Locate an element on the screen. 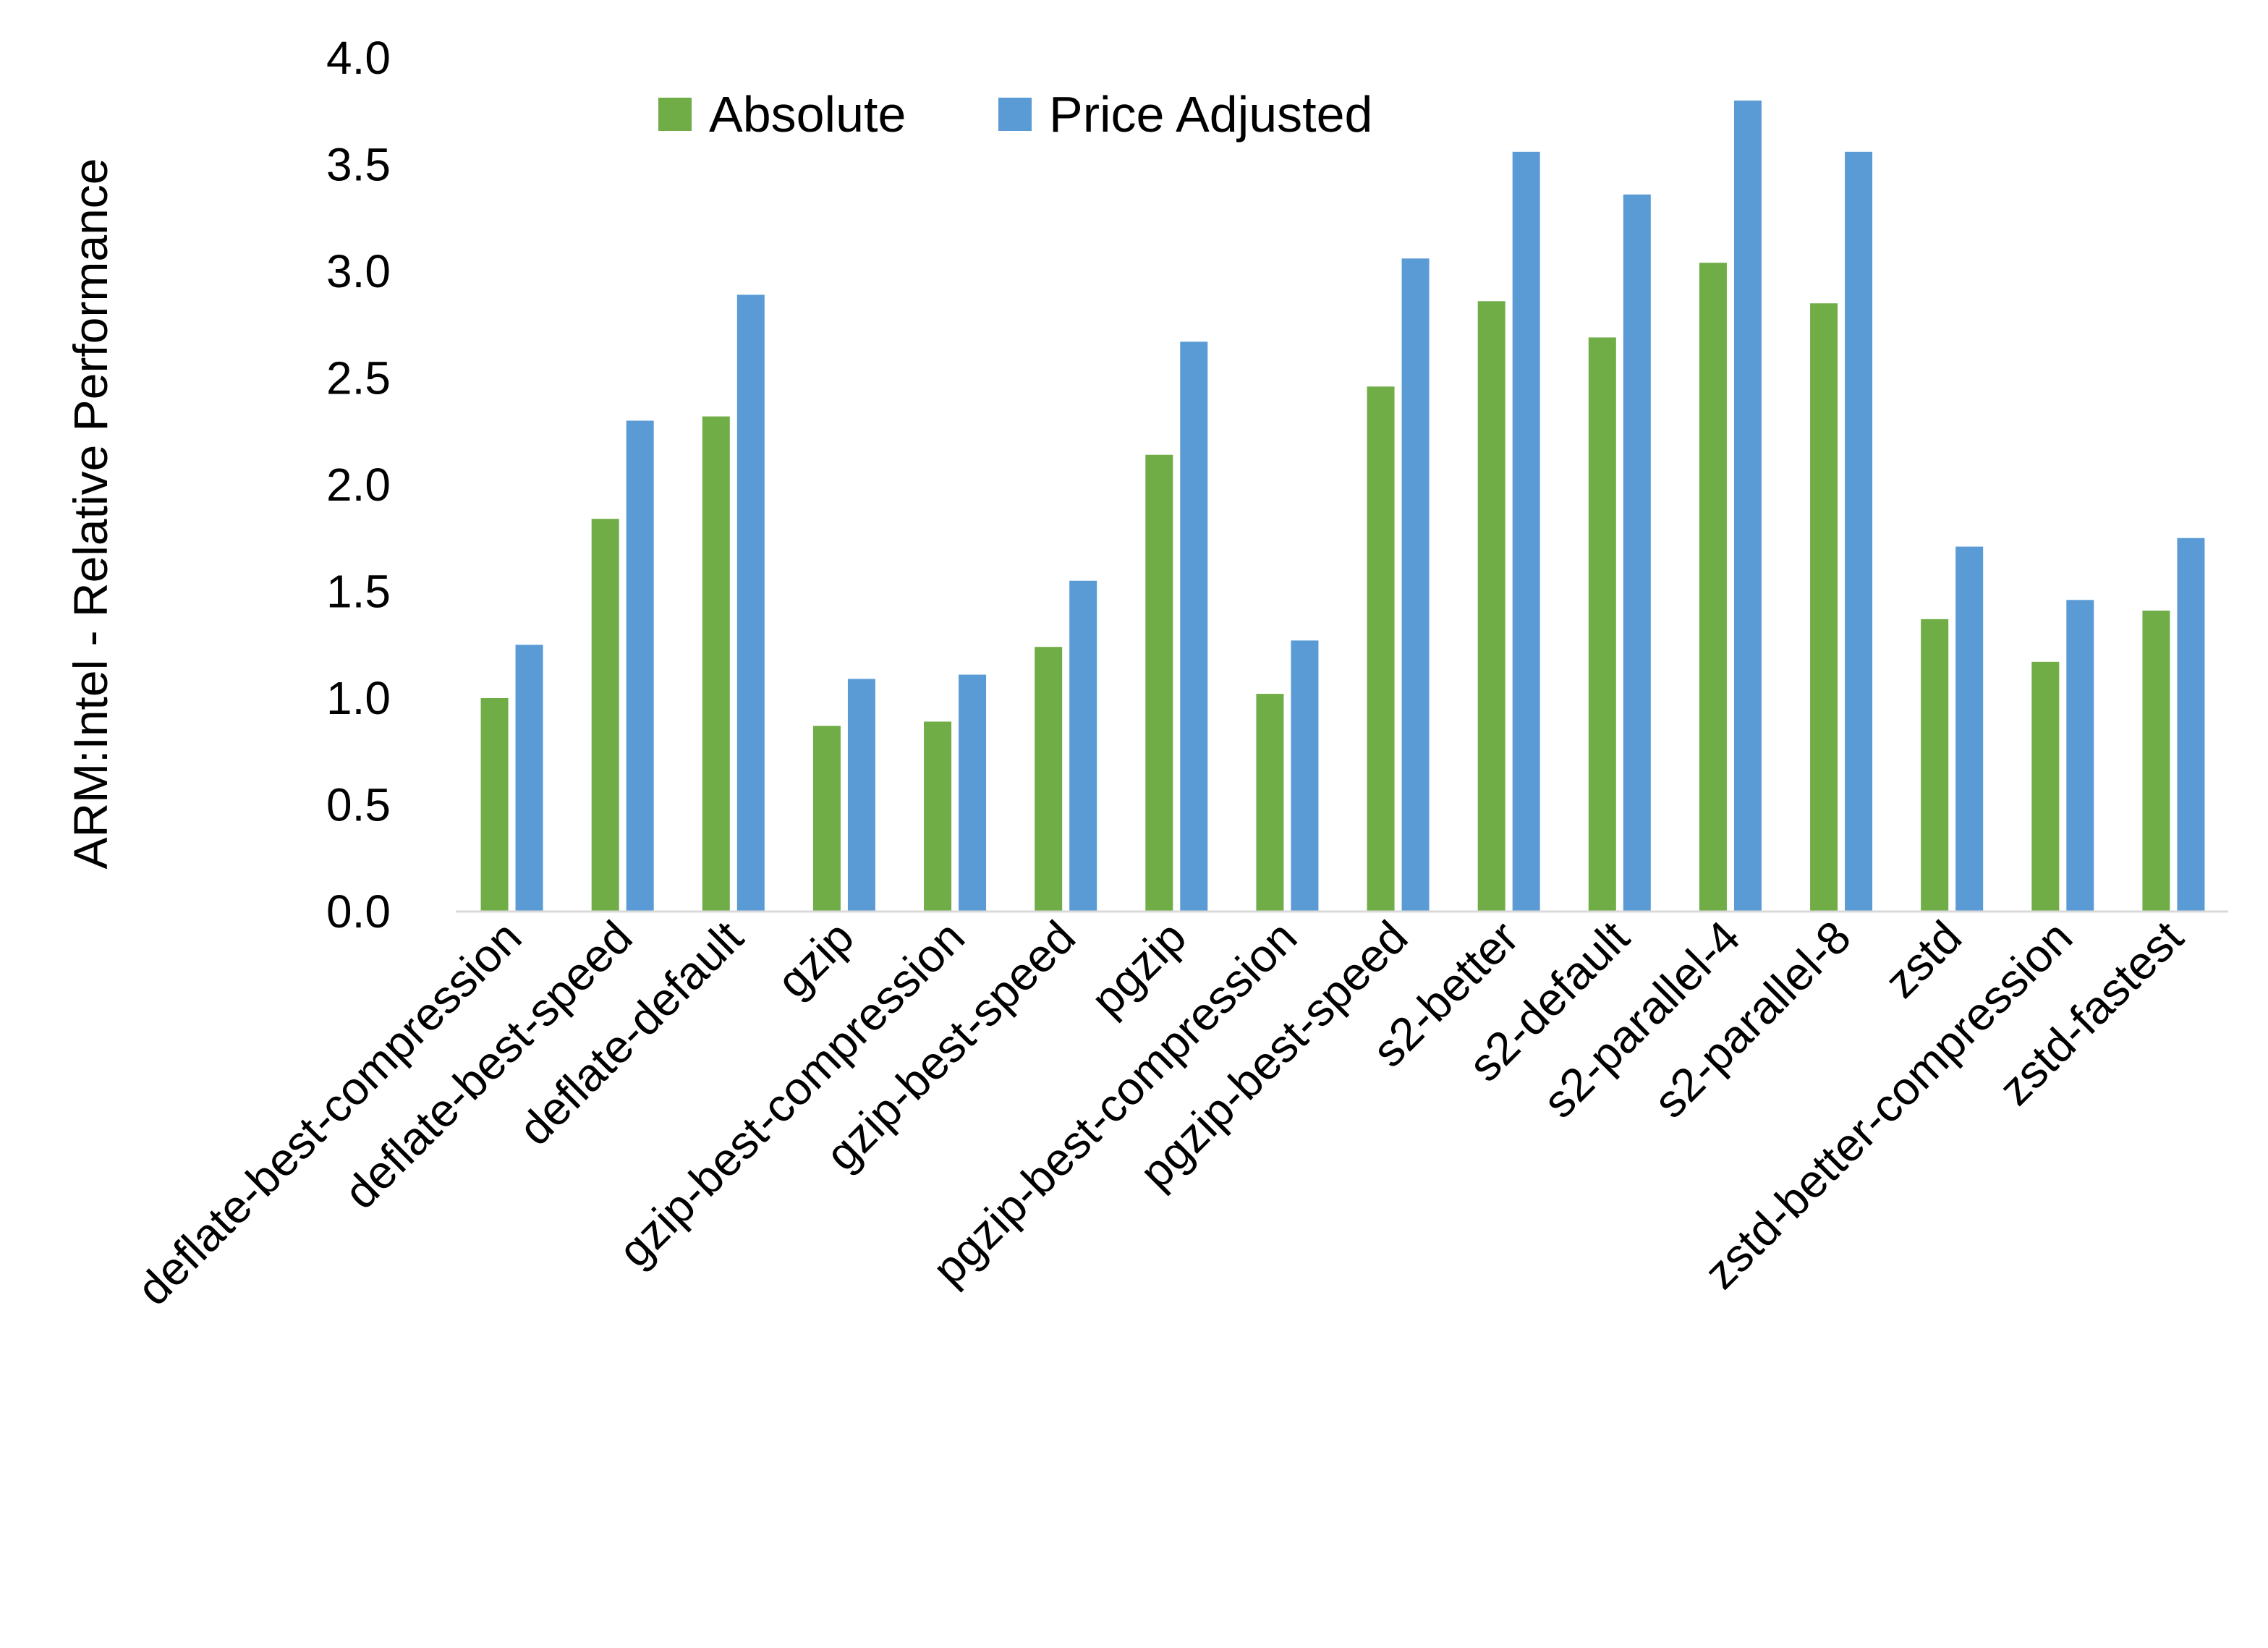  y-tick-label: 1.5 is located at coordinates (358, 592).